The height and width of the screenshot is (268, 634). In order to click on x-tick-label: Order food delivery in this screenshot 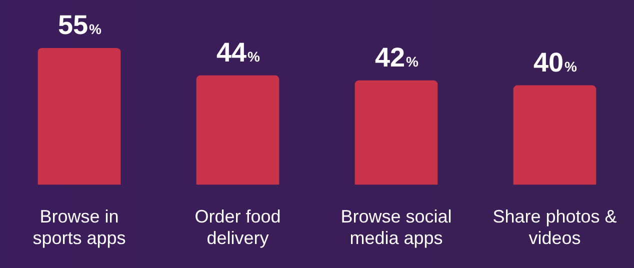, I will do `click(237, 227)`.